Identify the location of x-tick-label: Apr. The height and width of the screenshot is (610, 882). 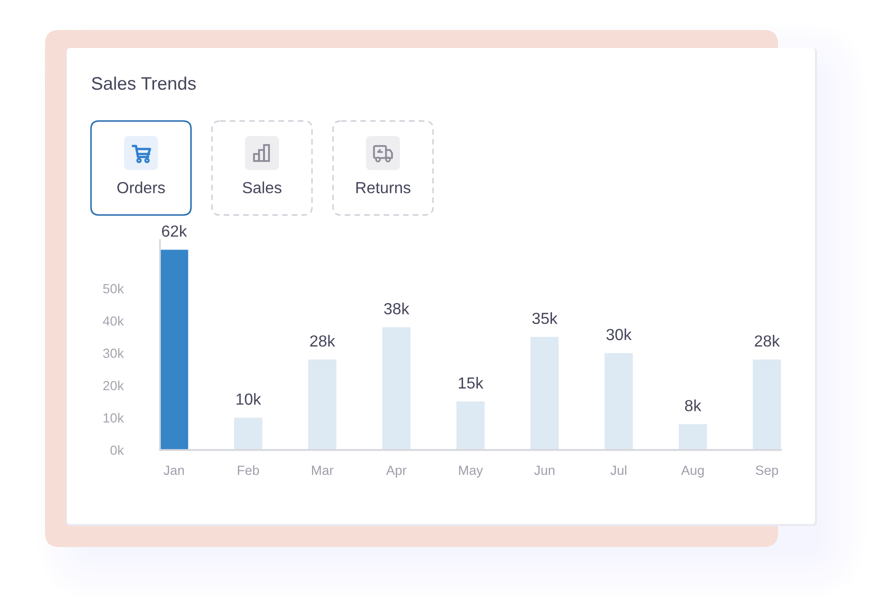
(396, 472).